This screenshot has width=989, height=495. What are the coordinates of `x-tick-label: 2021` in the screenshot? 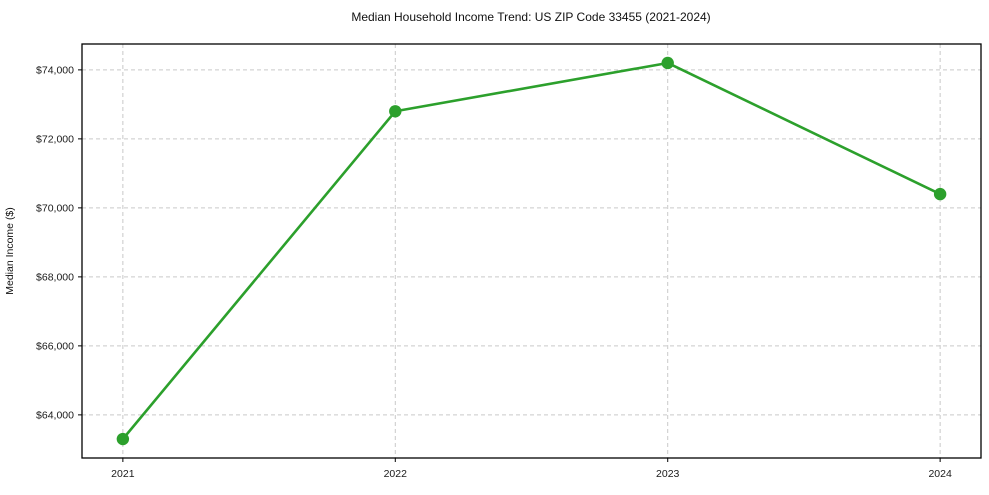 It's located at (123, 474).